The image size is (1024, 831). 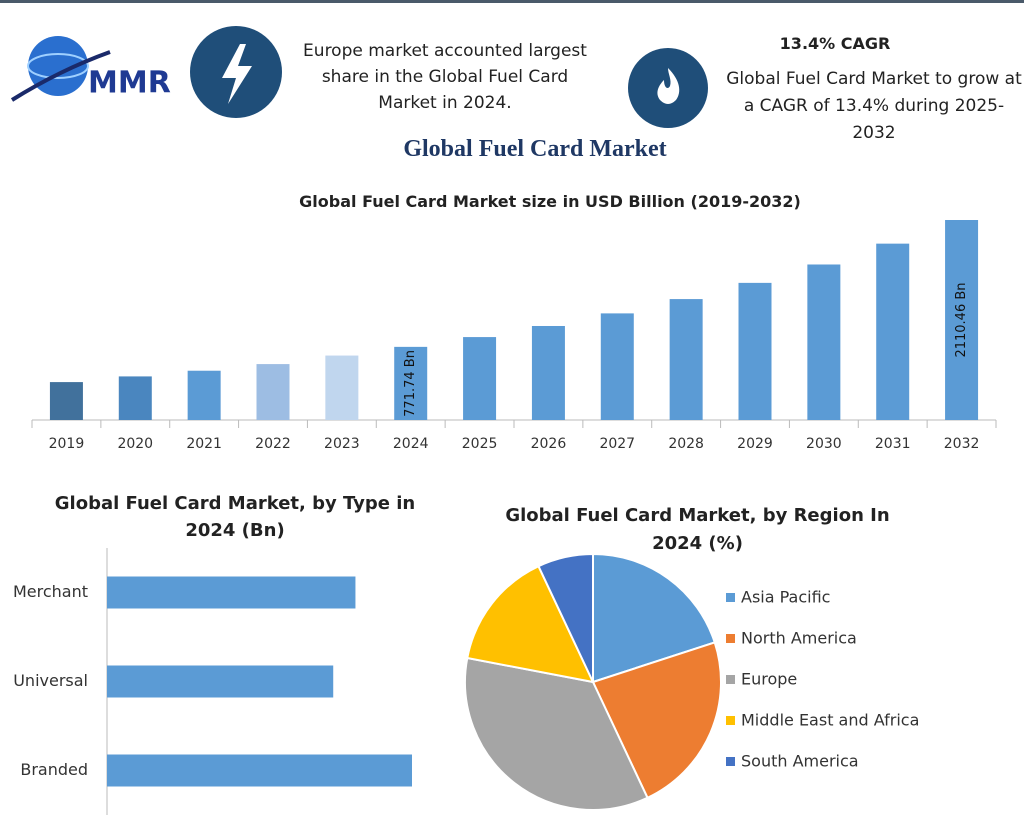 What do you see at coordinates (58, 66) in the screenshot?
I see `logo-orbit` at bounding box center [58, 66].